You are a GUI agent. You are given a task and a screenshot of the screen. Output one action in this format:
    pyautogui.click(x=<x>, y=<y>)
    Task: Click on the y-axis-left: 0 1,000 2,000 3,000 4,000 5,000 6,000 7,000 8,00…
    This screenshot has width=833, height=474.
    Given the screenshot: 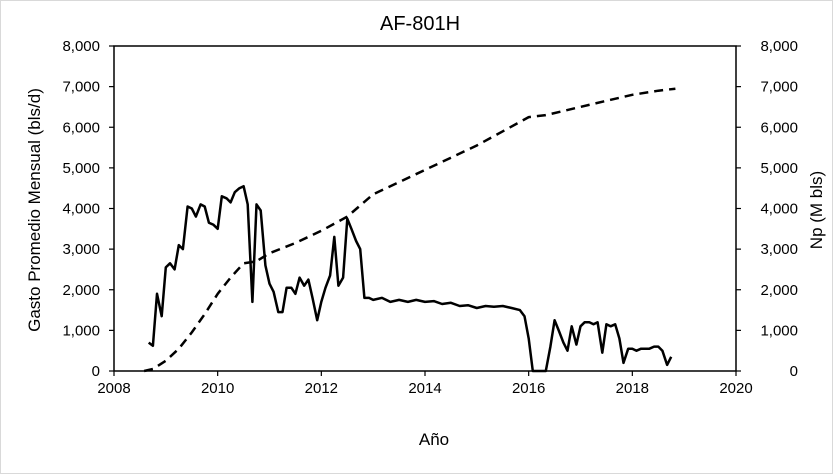 What is the action you would take?
    pyautogui.click(x=88, y=209)
    